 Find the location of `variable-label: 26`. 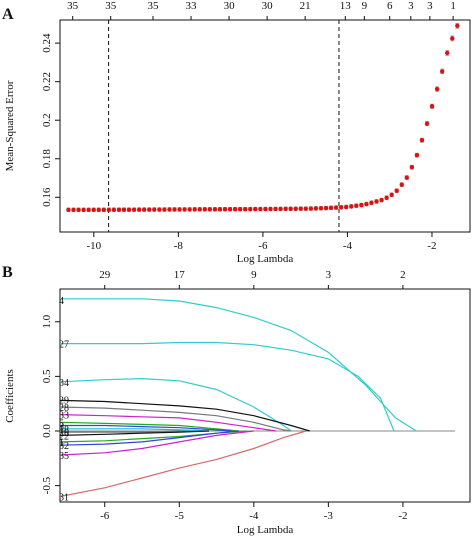

variable-label: 26 is located at coordinates (64, 433).